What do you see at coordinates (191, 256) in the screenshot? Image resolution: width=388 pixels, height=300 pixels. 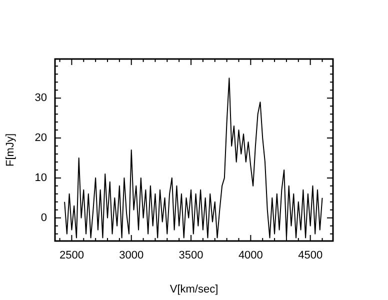 I see `x-tick-label: 3500` at bounding box center [191, 256].